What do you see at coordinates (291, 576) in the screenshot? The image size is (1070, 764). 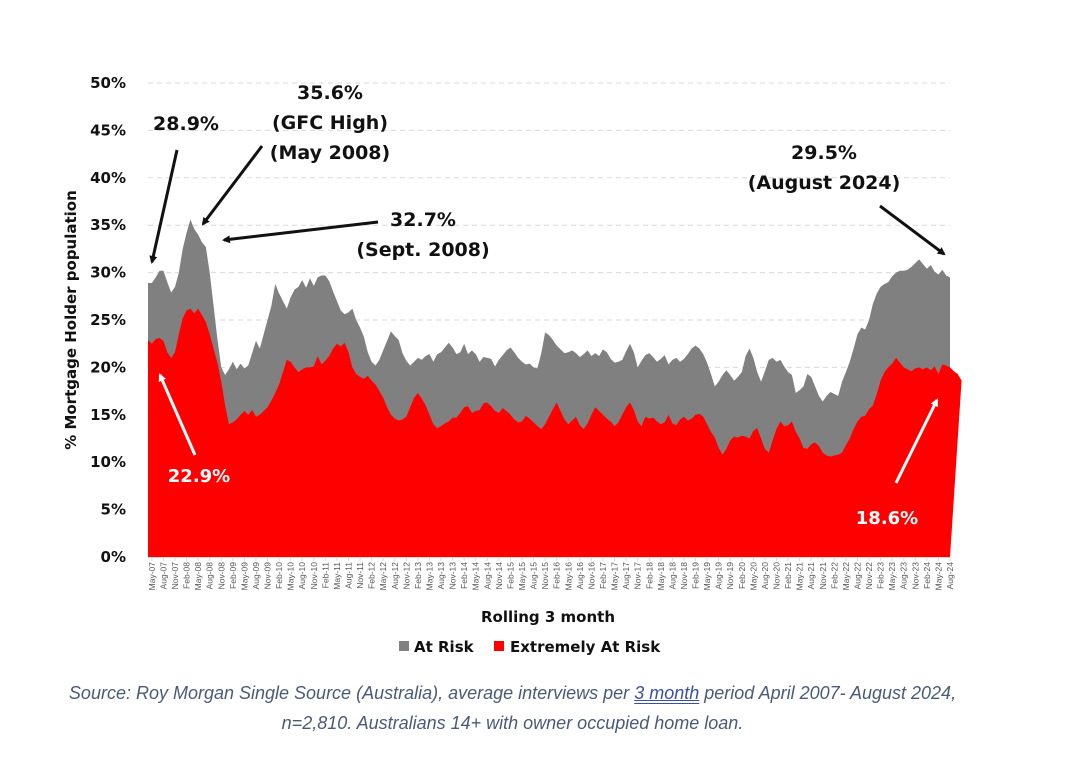 I see `x-tick-label: May-10` at bounding box center [291, 576].